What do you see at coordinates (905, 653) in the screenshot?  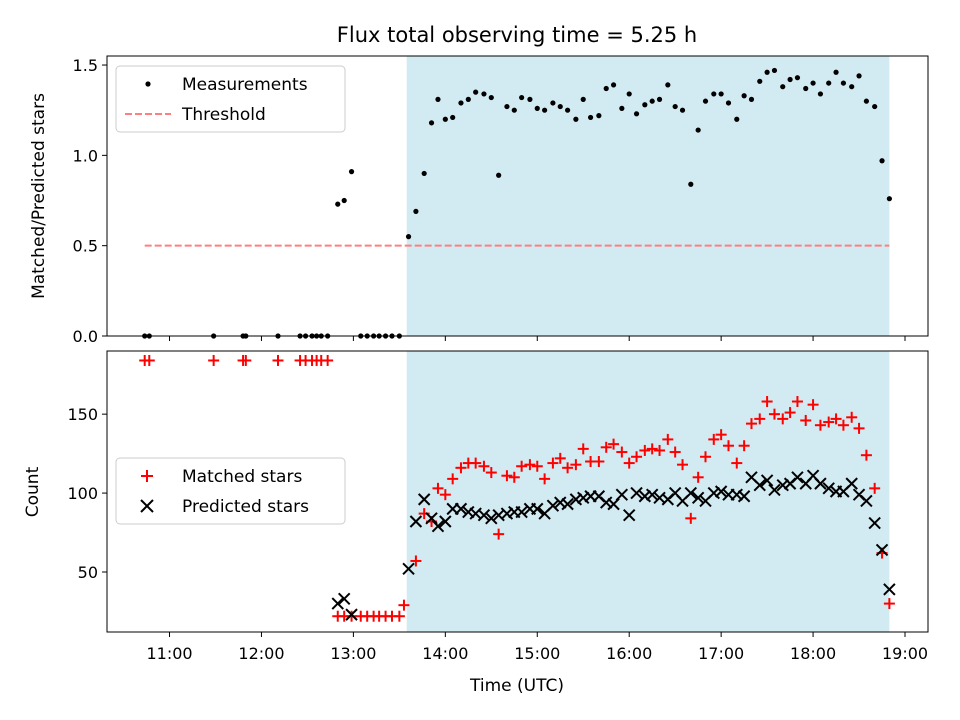 I see `x-tick-label: 19:00` at bounding box center [905, 653].